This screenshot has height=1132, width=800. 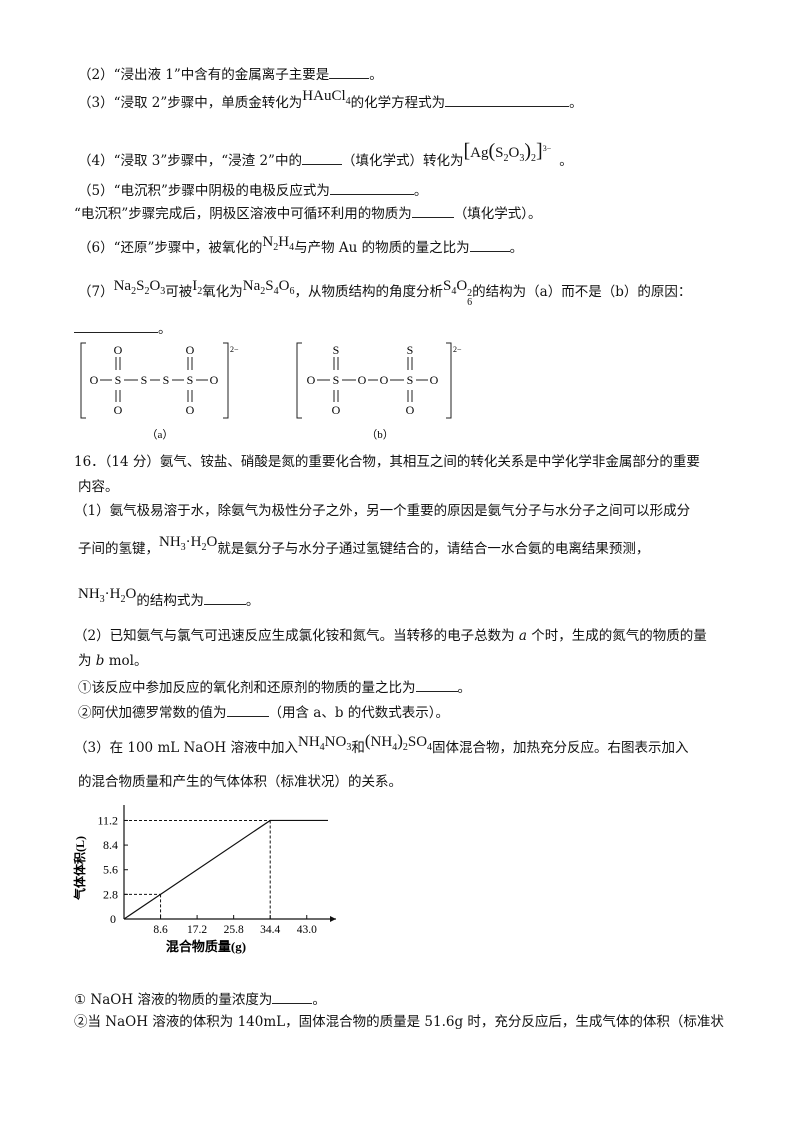 What do you see at coordinates (507, 152) in the screenshot?
I see `formula-ag-s2o3-2: [Ag(S2O3)2]3−` at bounding box center [507, 152].